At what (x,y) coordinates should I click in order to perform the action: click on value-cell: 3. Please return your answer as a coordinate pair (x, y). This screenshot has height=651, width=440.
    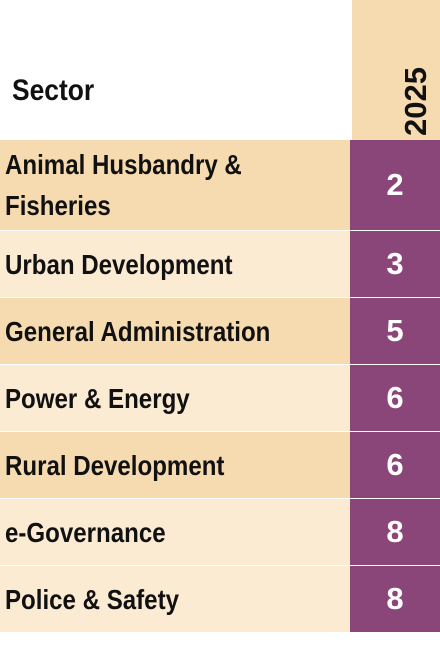
    Looking at the image, I should click on (395, 264).